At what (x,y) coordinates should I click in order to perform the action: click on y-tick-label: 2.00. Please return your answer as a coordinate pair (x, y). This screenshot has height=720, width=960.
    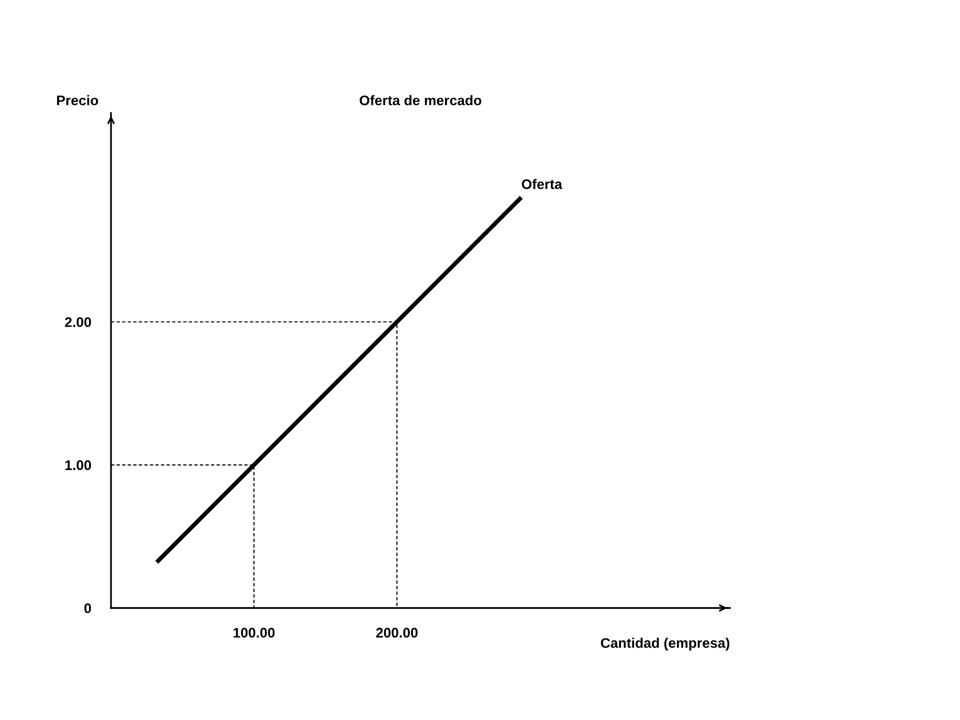
    Looking at the image, I should click on (78, 322).